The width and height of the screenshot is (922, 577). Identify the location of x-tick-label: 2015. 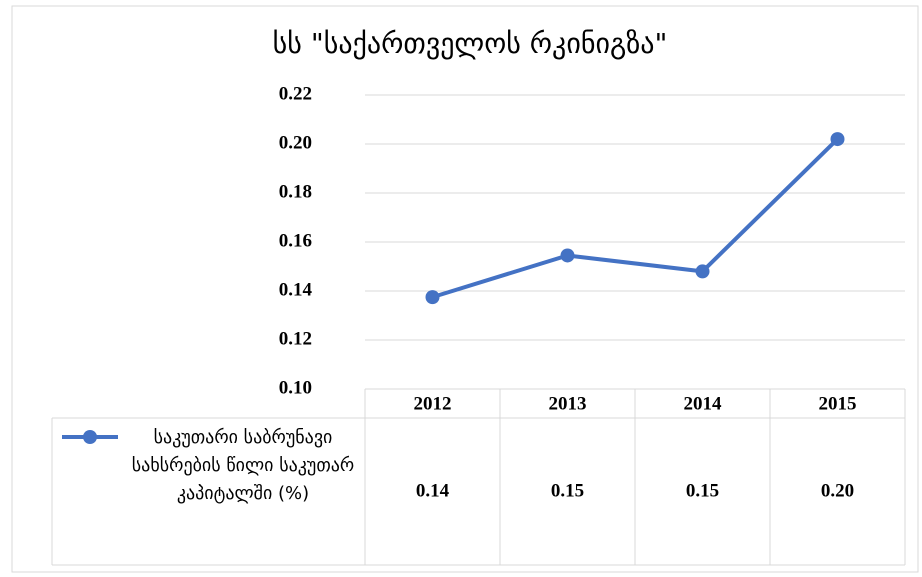
(838, 403).